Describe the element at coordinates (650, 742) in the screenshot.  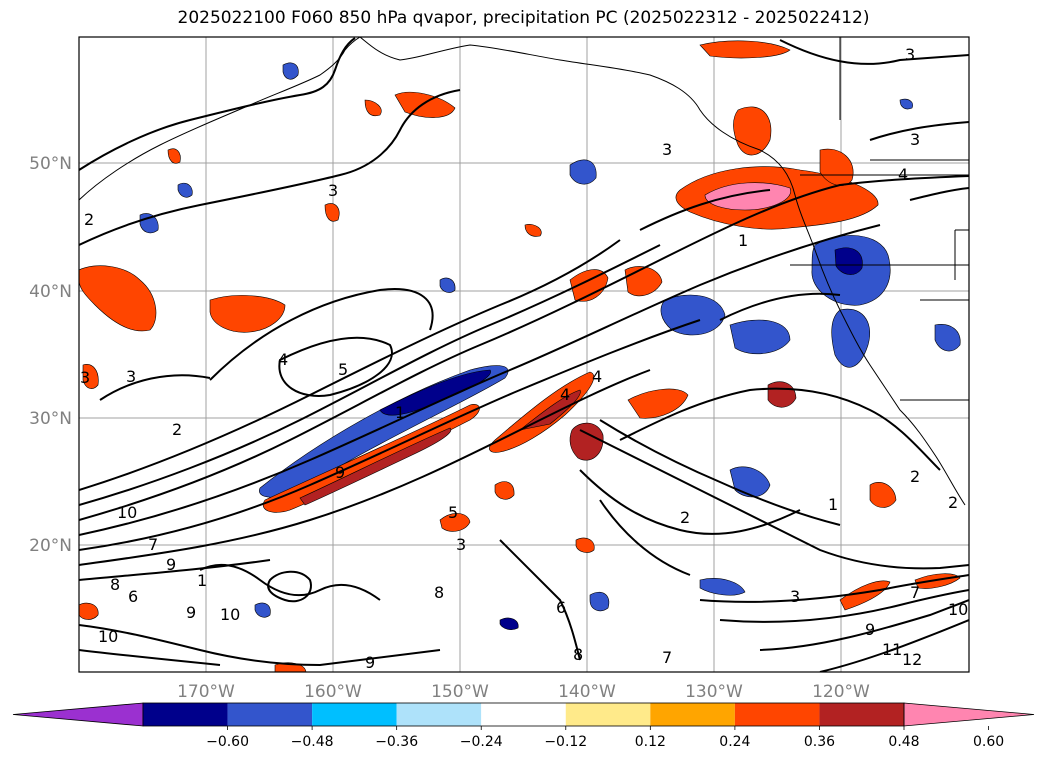
I see `colorbar-tick-label: 0.12` at that location.